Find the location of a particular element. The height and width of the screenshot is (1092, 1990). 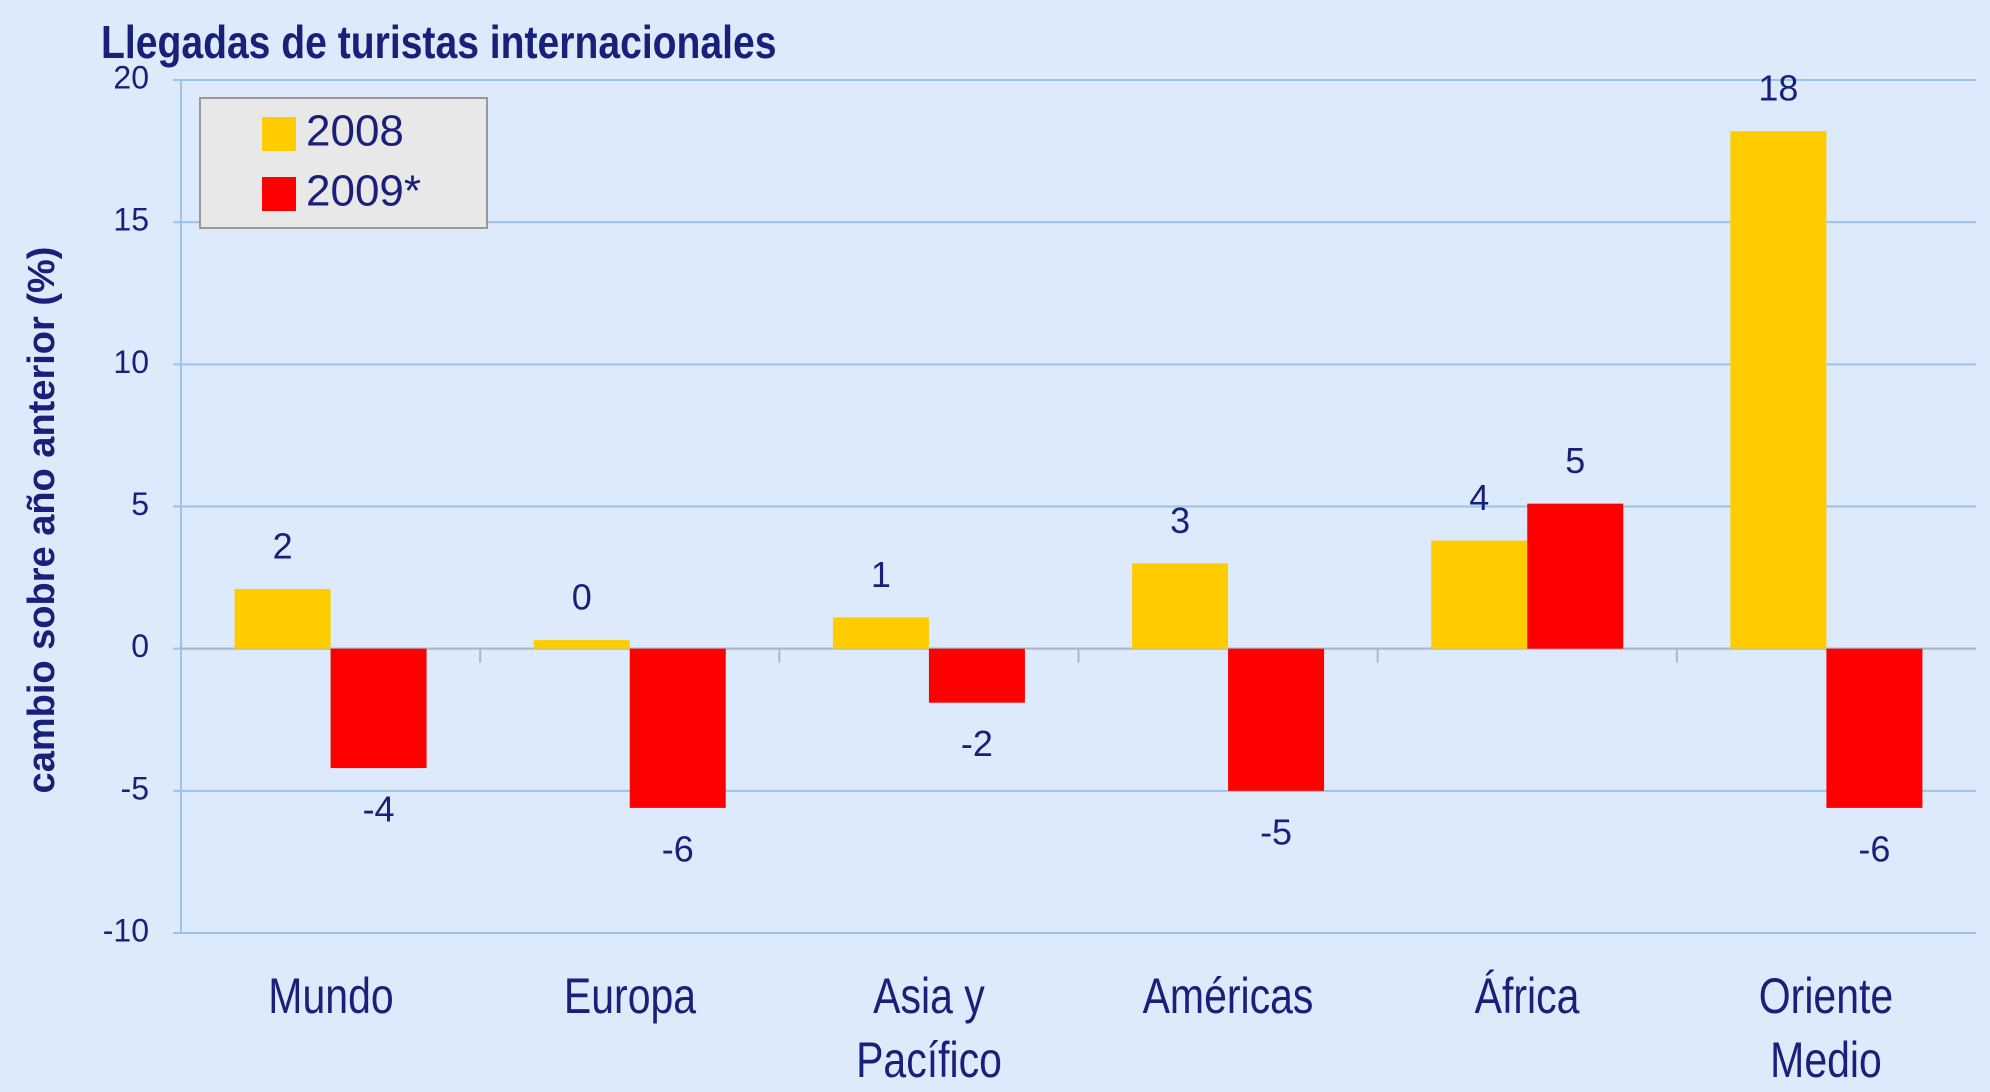

value-label: 5 is located at coordinates (1575, 460).